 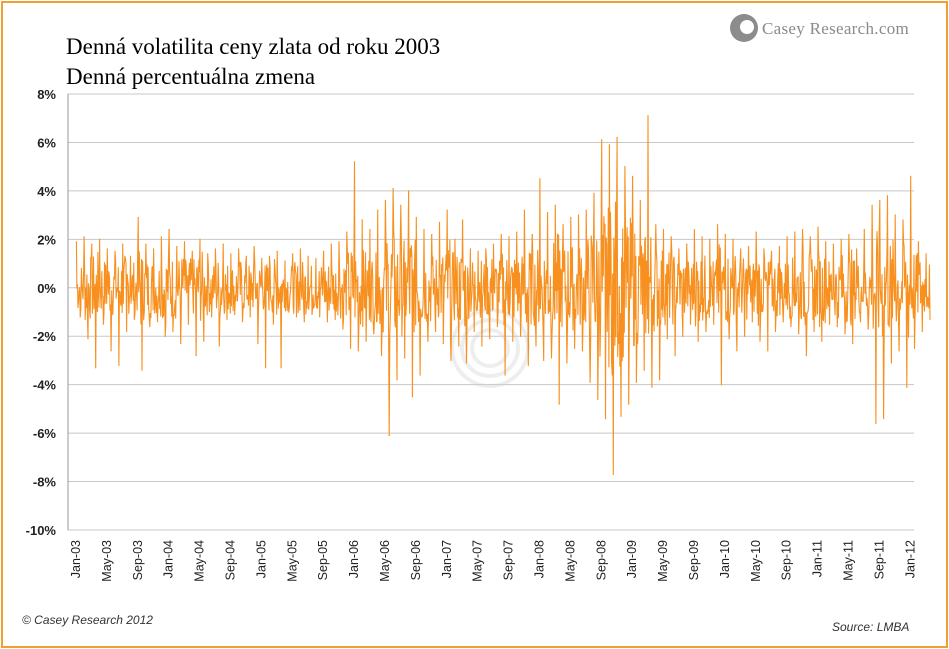 What do you see at coordinates (138, 560) in the screenshot?
I see `x-tick-label: Sep-03` at bounding box center [138, 560].